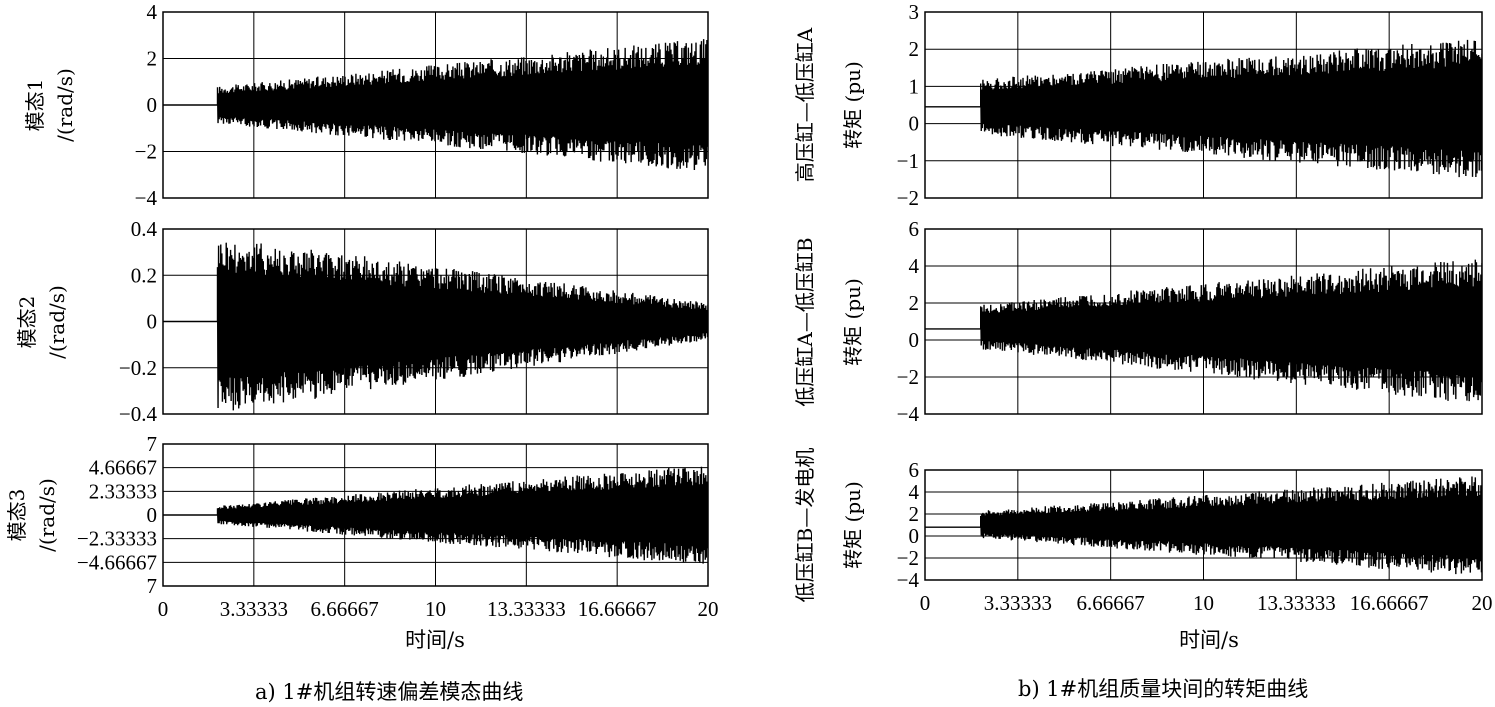 The width and height of the screenshot is (1495, 707). Describe the element at coordinates (1209, 640) in the screenshot. I see `x-axis-label-right: 时间/s` at that location.